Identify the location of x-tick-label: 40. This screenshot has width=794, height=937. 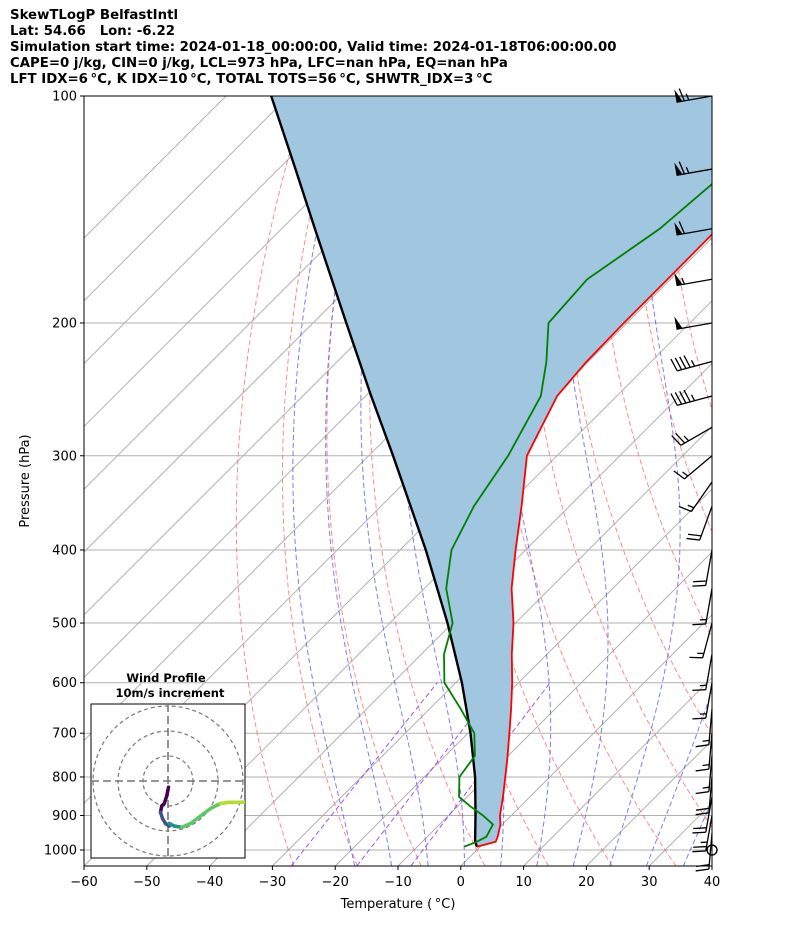
(712, 882).